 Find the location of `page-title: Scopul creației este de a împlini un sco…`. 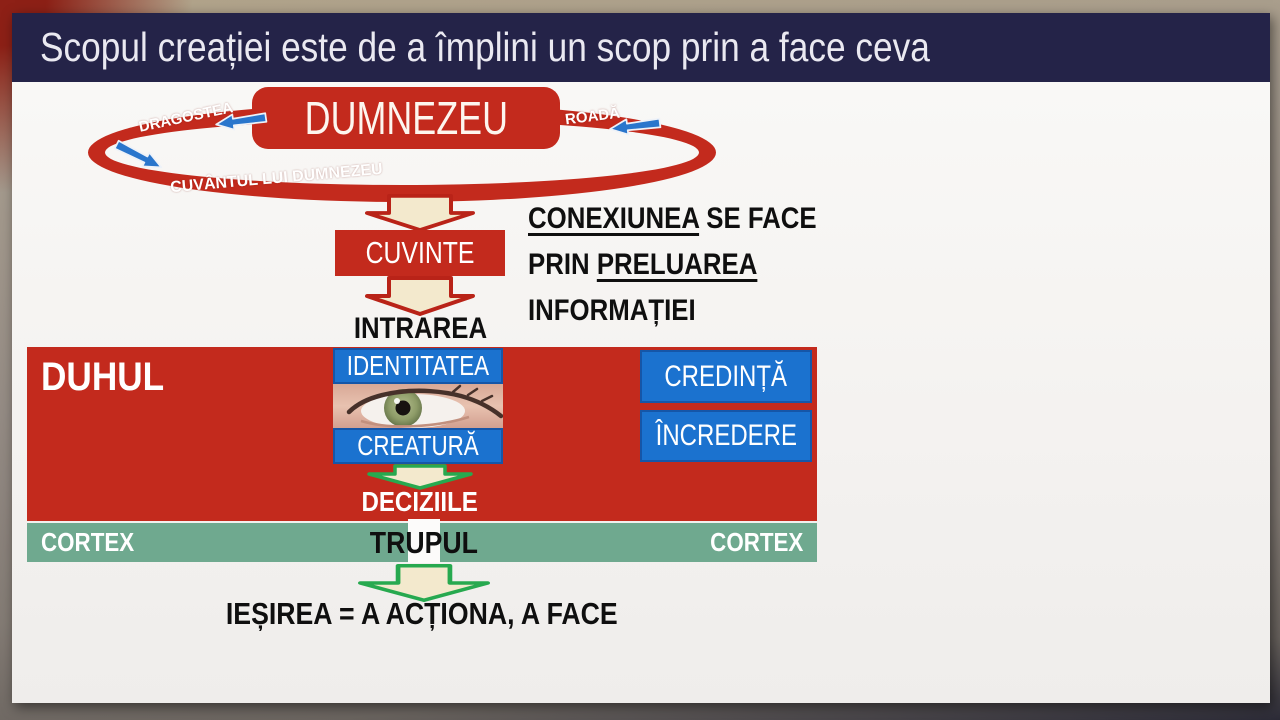

page-title: Scopul creației este de a împlini un sco… is located at coordinates (485, 47).